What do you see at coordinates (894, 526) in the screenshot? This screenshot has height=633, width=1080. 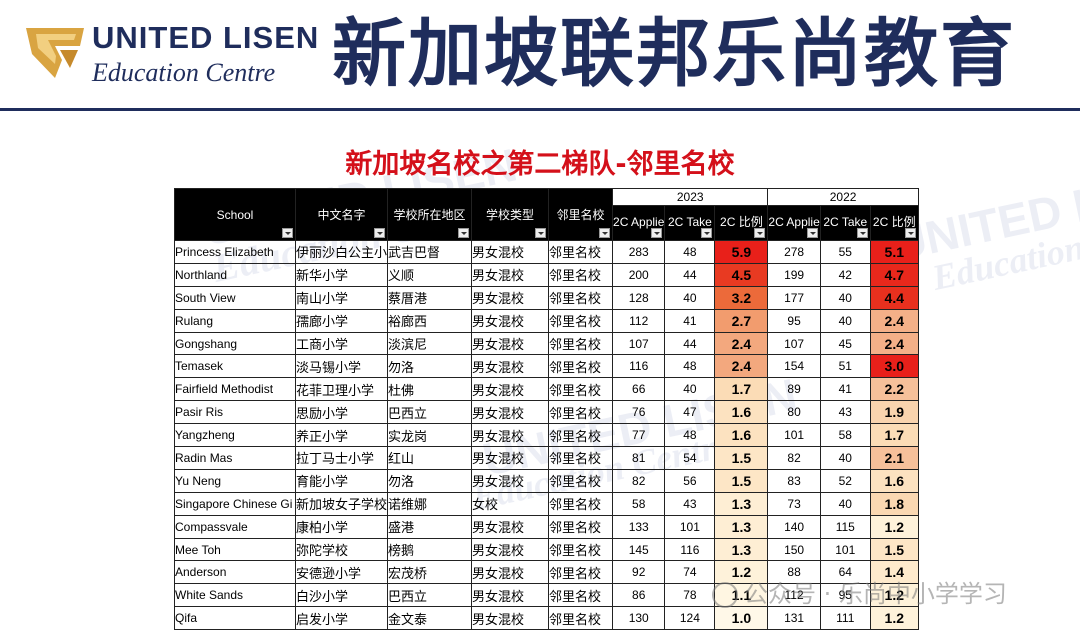 I see `ratio-2022-cell: 1.2` at bounding box center [894, 526].